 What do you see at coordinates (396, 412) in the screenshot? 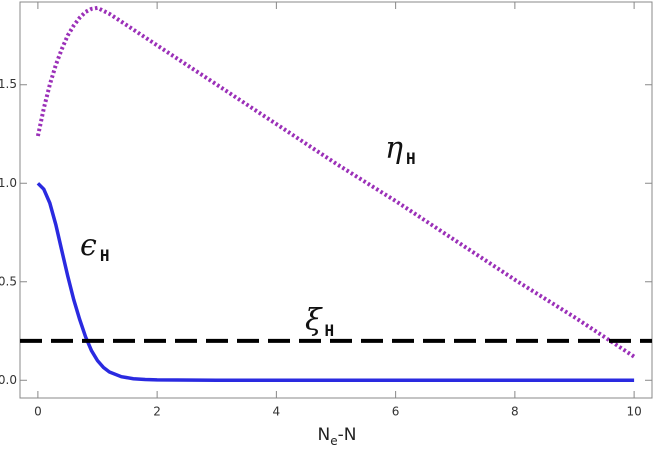
I see `x-tick-label: 6` at bounding box center [396, 412].